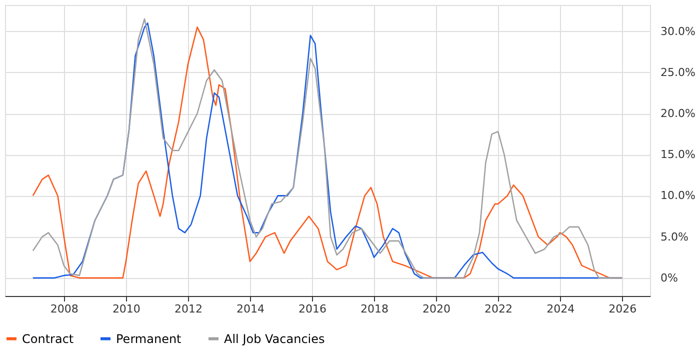  I want to click on y-tick-label: 15.0%, so click(678, 155).